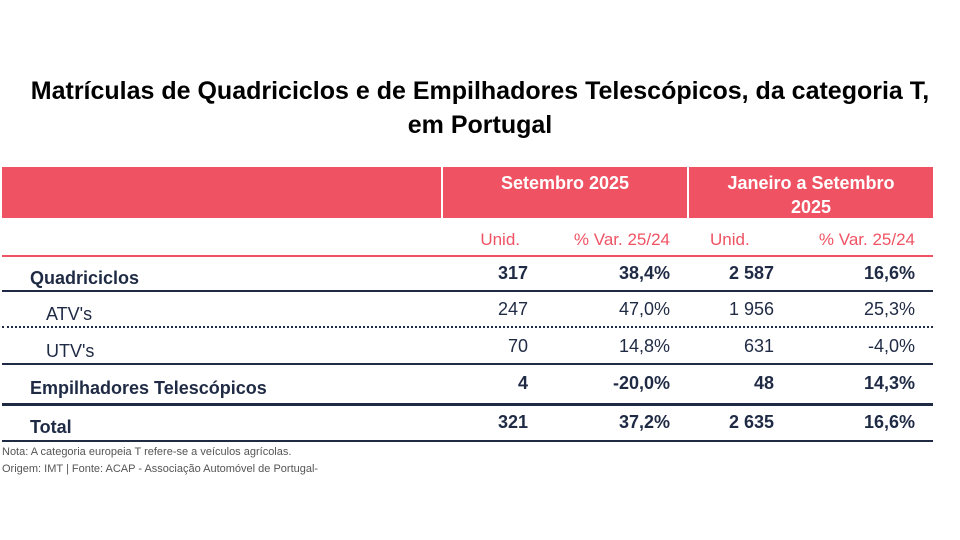  Describe the element at coordinates (500, 239) in the screenshot. I see `subheader-unid-september: Unid.` at that location.